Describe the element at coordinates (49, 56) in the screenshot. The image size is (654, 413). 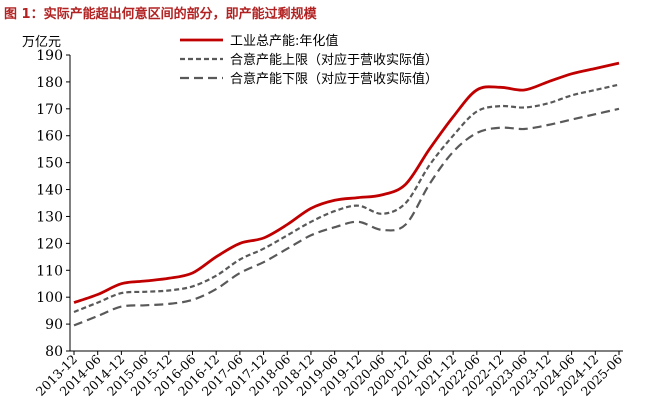
I see `y-tick-label: 190` at that location.